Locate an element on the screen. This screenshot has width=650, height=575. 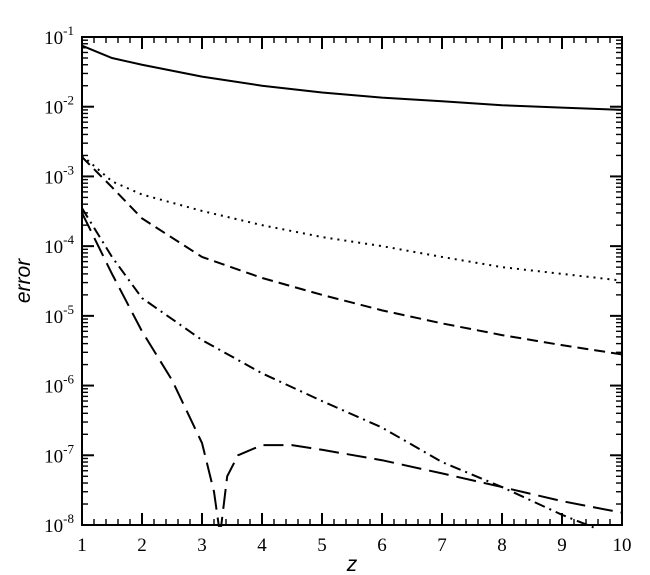
y-tick-label: 10⁻⁴ is located at coordinates (59, 245).